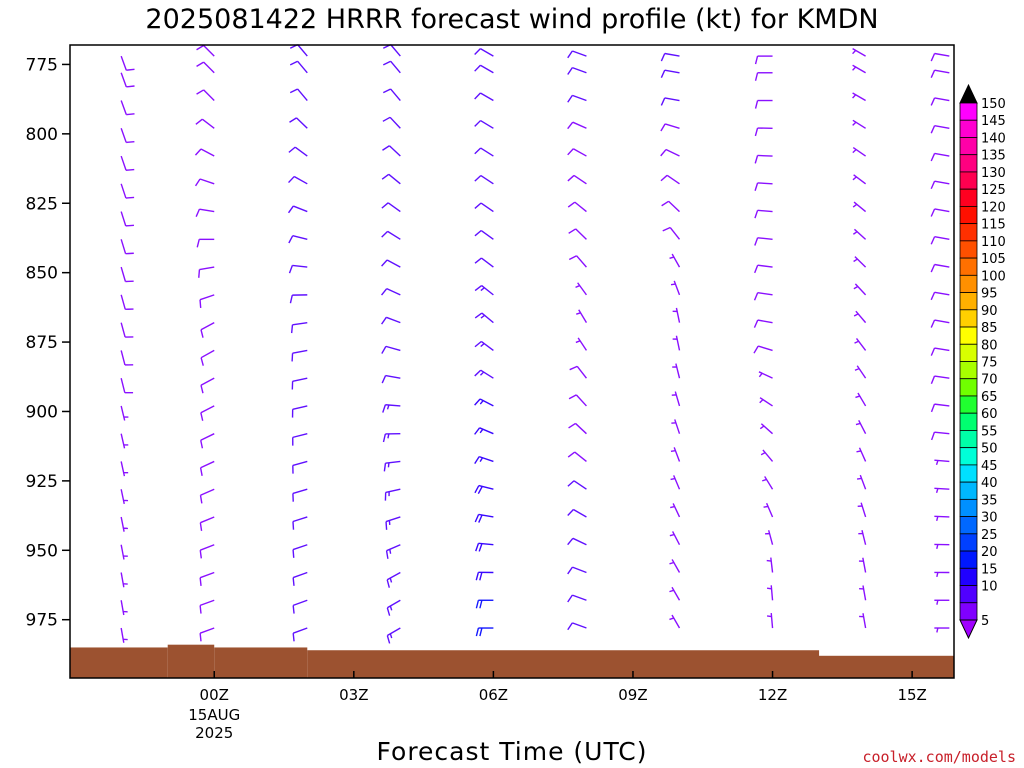 Image resolution: width=1024 pixels, height=768 pixels. I want to click on colorbar-label: 40, so click(989, 483).